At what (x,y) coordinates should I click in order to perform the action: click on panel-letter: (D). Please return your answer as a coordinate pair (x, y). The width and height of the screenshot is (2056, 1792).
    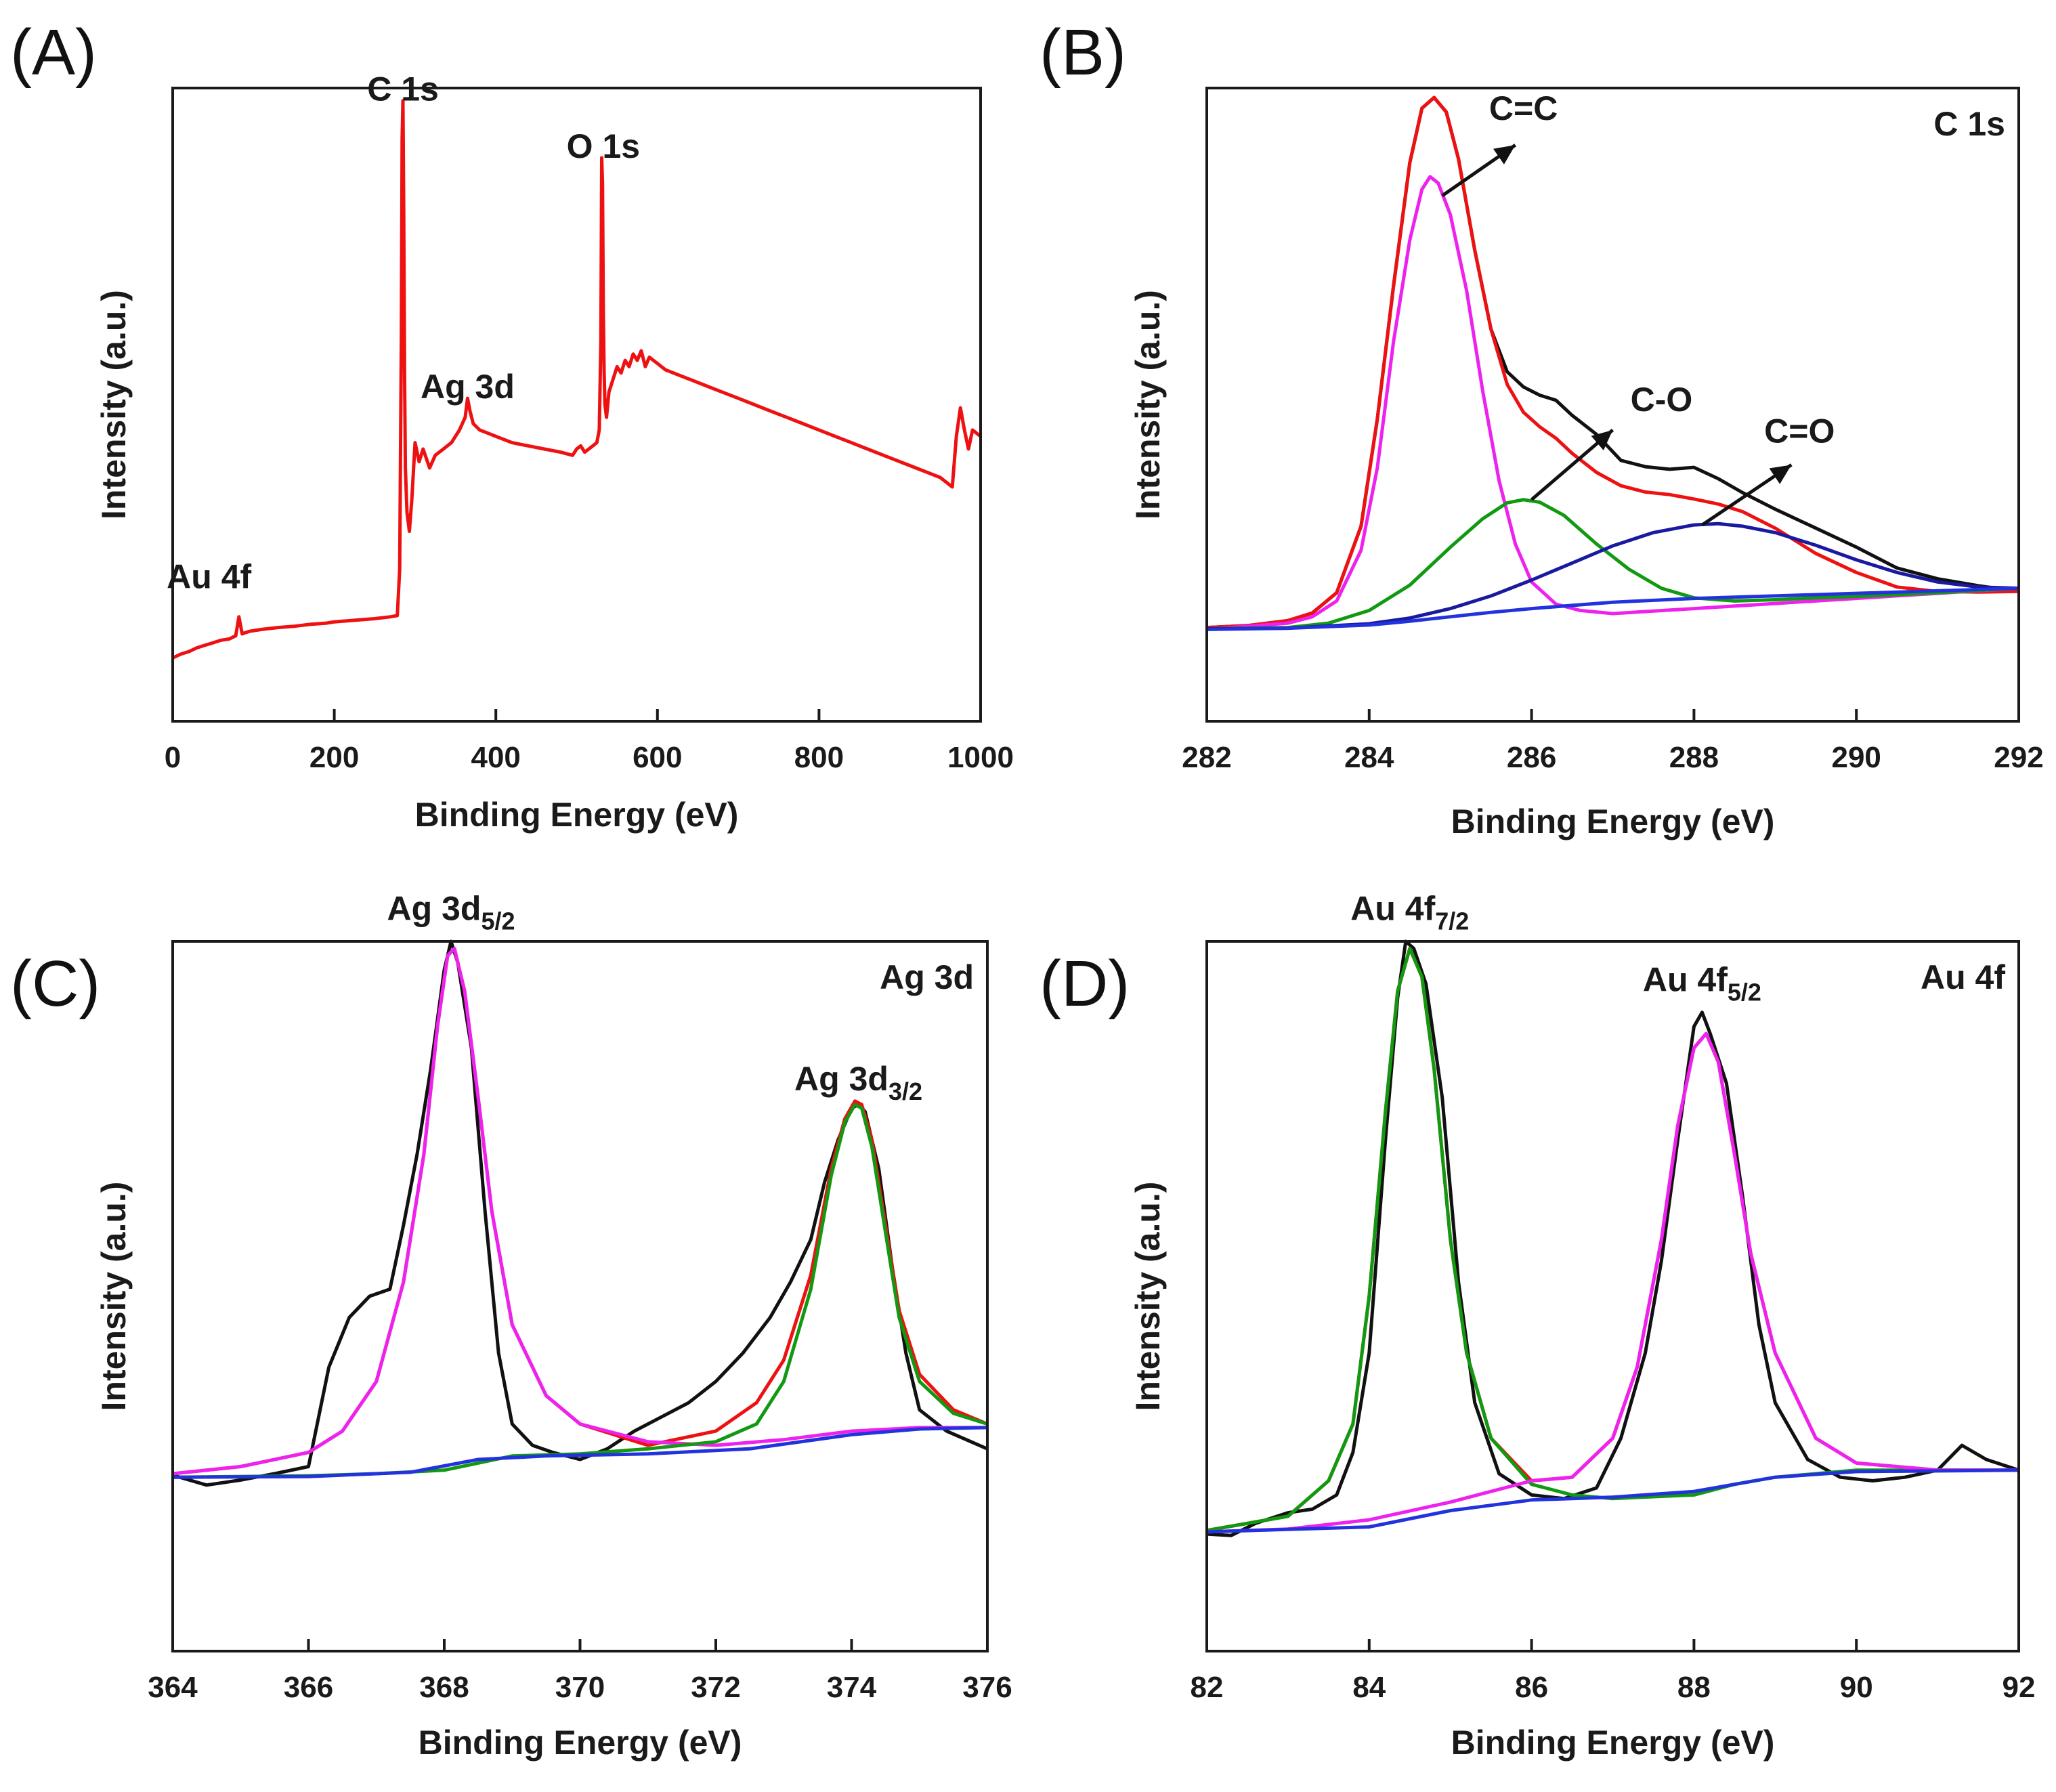
    Looking at the image, I should click on (1085, 983).